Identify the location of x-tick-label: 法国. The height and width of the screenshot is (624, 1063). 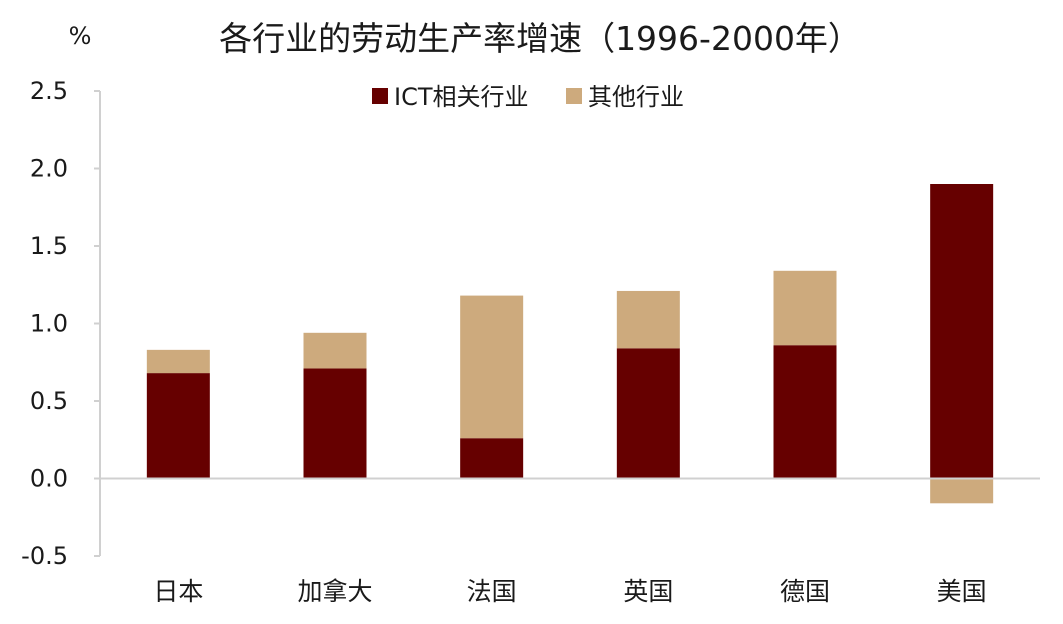
(492, 591).